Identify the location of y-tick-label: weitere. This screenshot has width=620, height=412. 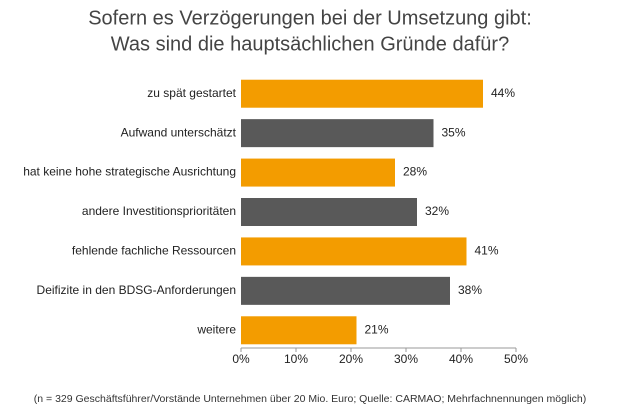
(216, 329).